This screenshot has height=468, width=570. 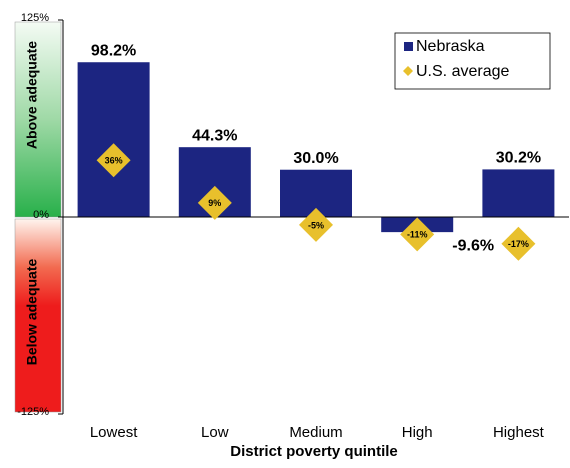 I want to click on bar-value-label: 30.2%, so click(x=518, y=158).